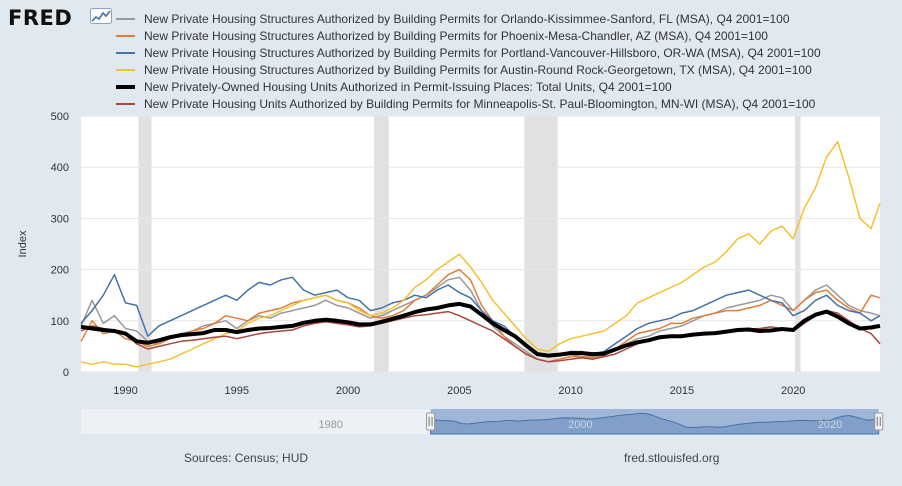 The image size is (902, 486). I want to click on x-tick-label: 2005, so click(459, 391).